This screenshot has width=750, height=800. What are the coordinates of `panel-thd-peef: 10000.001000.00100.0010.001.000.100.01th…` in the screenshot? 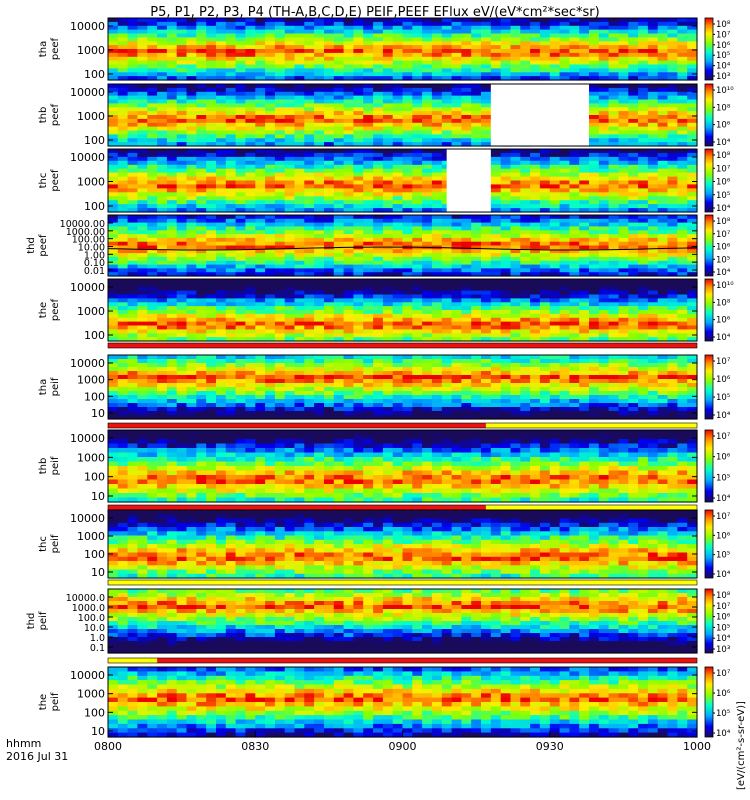 It's located at (378, 246).